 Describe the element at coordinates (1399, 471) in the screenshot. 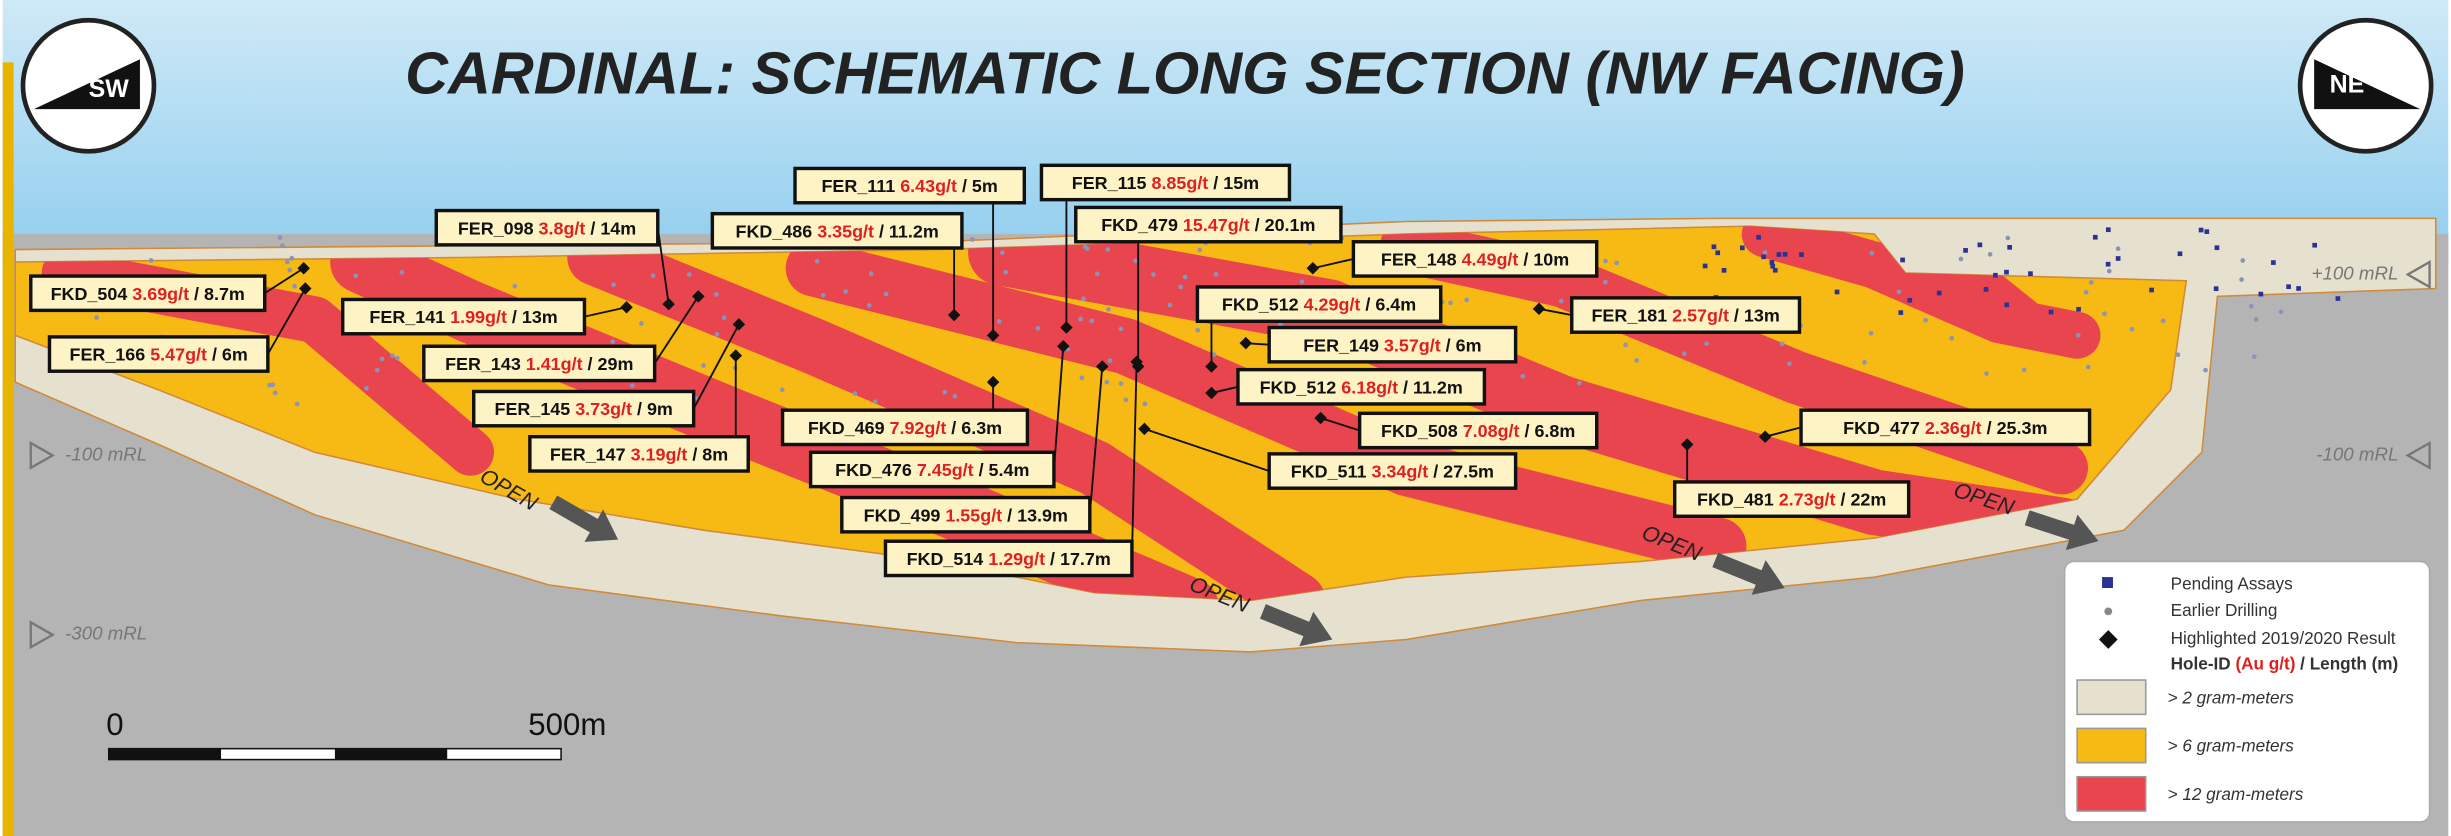

I see `hole-grade: 3.34g/t` at that location.